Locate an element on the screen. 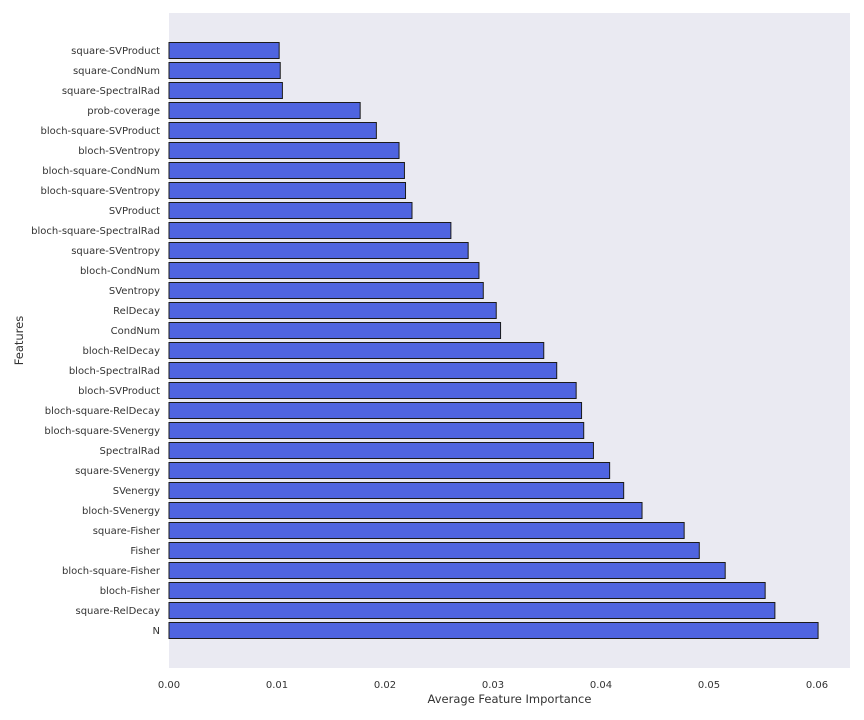 The height and width of the screenshot is (720, 864). y-tick-label: CondNum is located at coordinates (135, 331).